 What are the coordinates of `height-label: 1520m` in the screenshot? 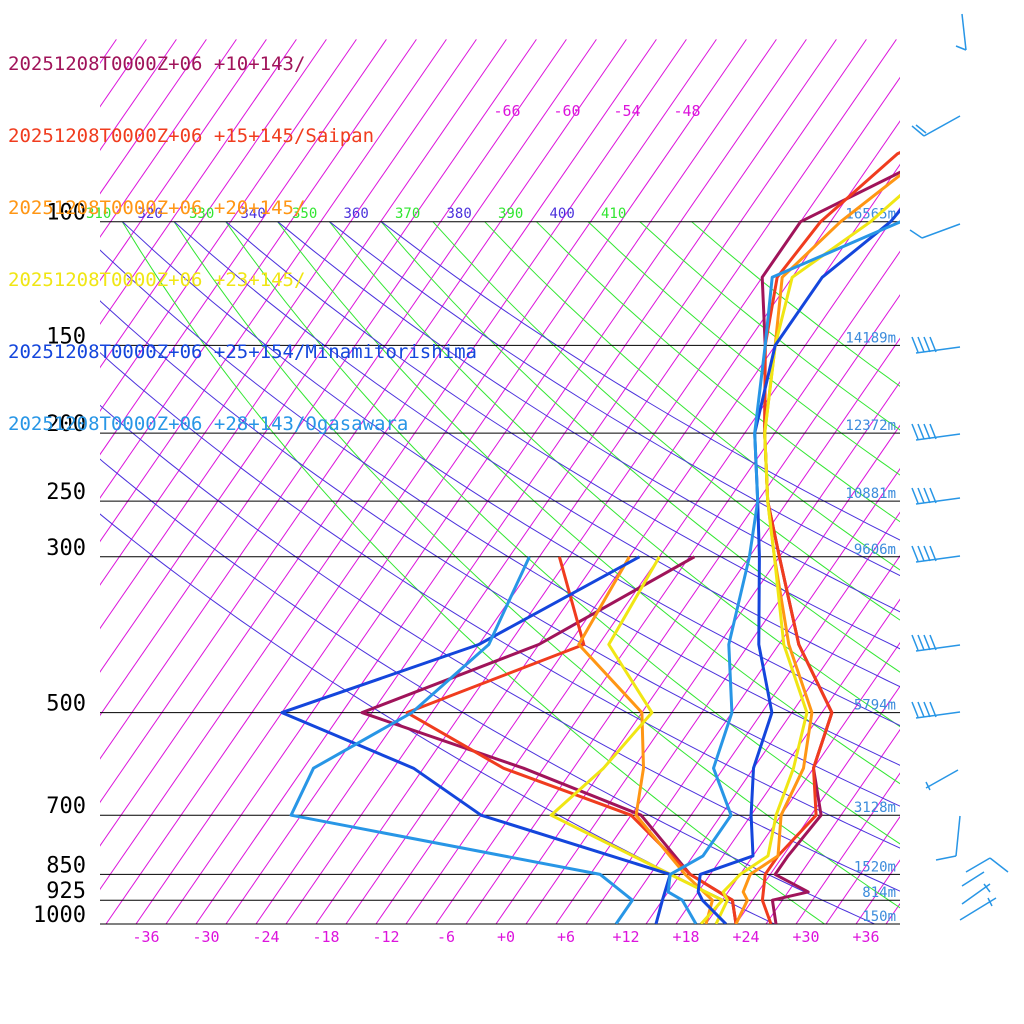 It's located at (875, 867).